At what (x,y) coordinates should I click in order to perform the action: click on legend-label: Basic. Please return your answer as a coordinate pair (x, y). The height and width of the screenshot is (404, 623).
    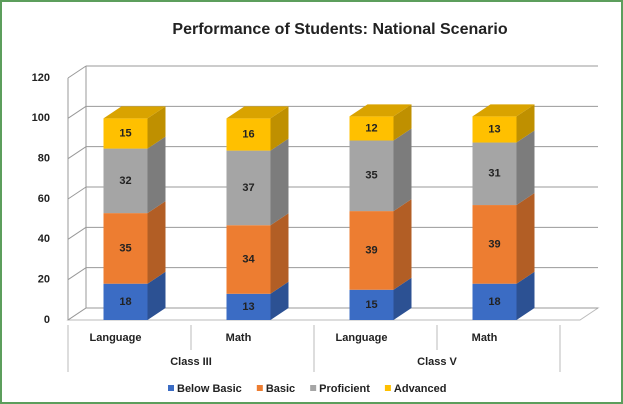
    Looking at the image, I should click on (280, 389).